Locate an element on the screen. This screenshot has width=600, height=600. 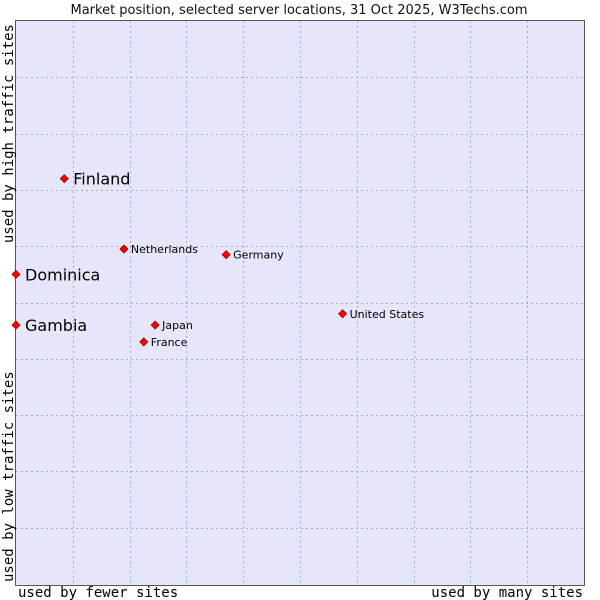
data-point-dominica: Dominica is located at coordinates (55, 274).